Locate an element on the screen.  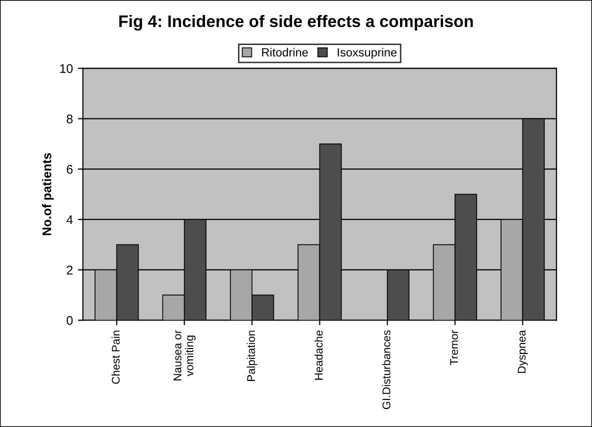
x-tick-label: Tremor is located at coordinates (454, 348).